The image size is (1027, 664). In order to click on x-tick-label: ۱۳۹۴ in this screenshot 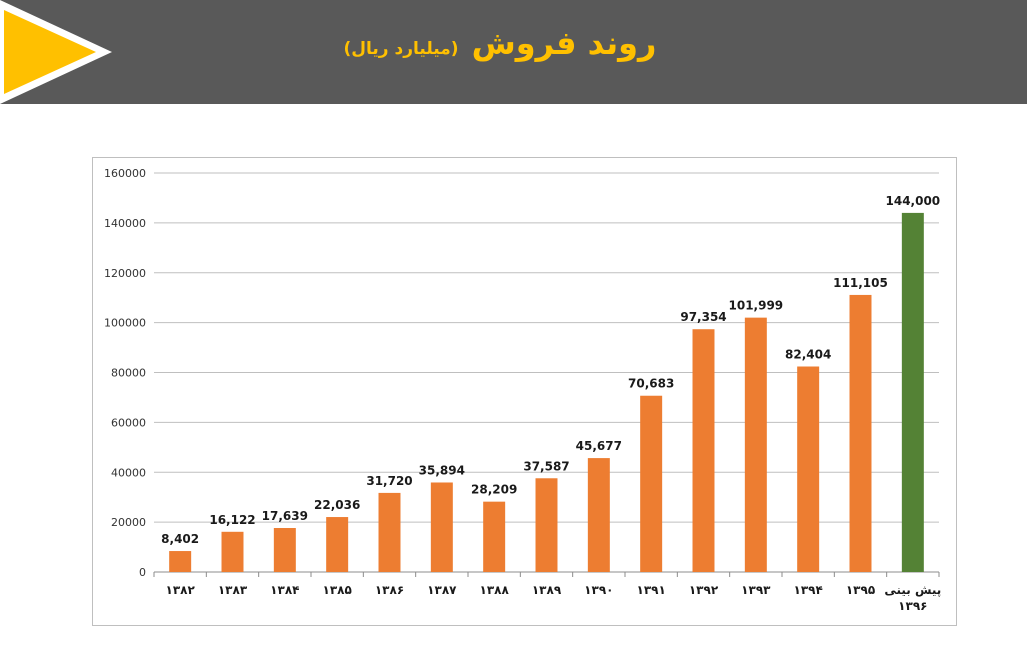, I will do `click(808, 590)`.